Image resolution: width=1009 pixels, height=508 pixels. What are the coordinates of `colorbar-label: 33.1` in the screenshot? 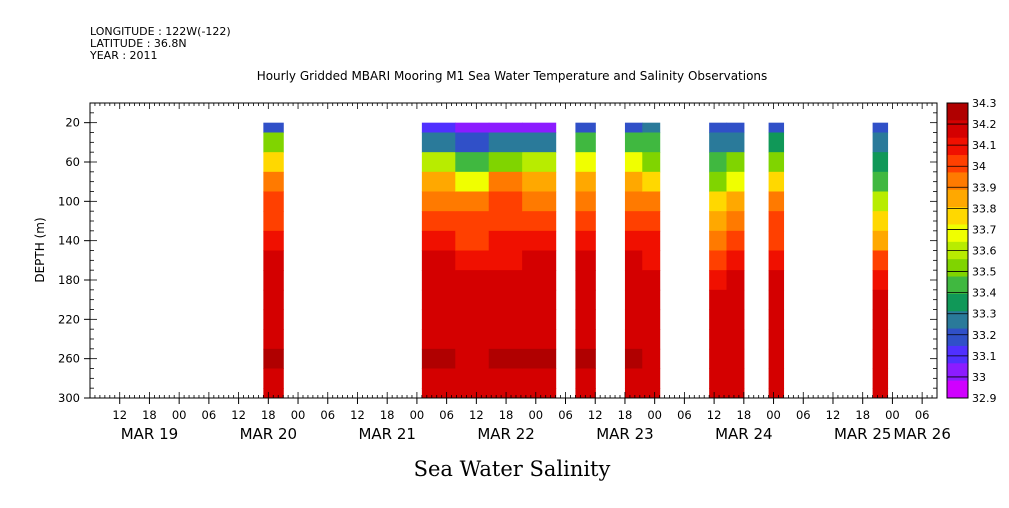 It's located at (984, 356).